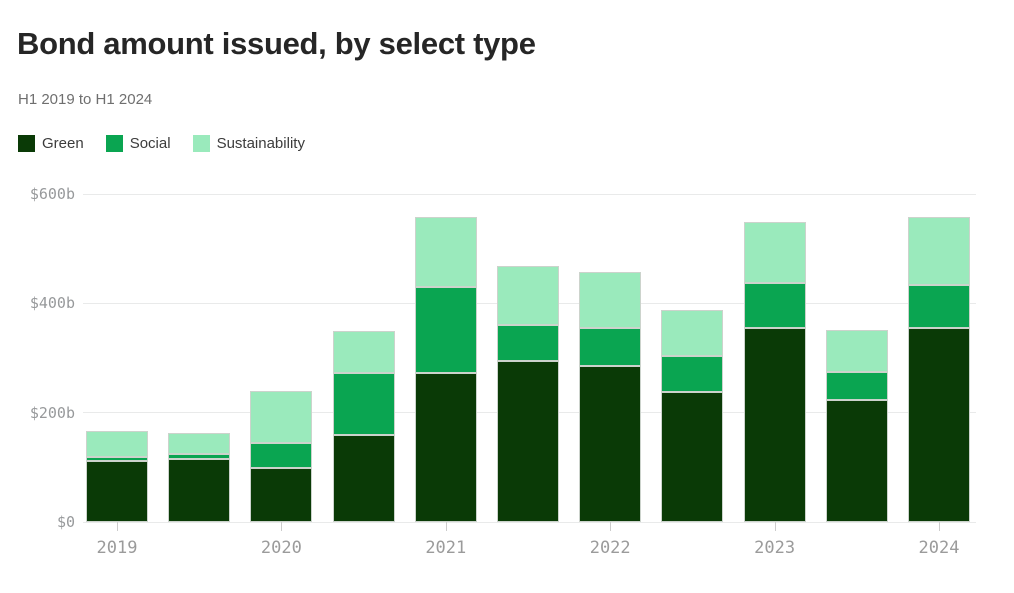 The height and width of the screenshot is (593, 1014). What do you see at coordinates (276, 43) in the screenshot?
I see `chart-title: Bond amount issued, by select type` at bounding box center [276, 43].